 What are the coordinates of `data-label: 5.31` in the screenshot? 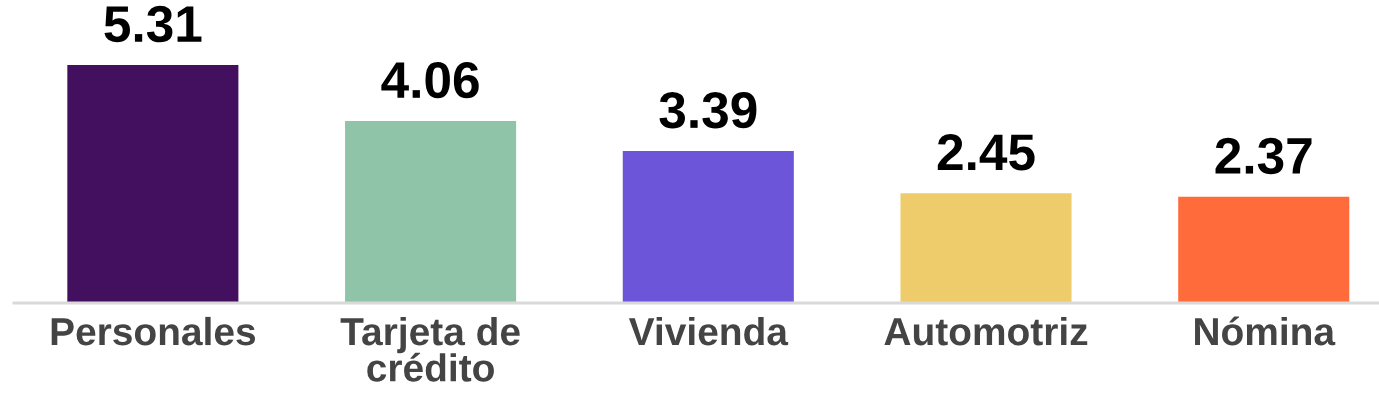 It's located at (153, 24).